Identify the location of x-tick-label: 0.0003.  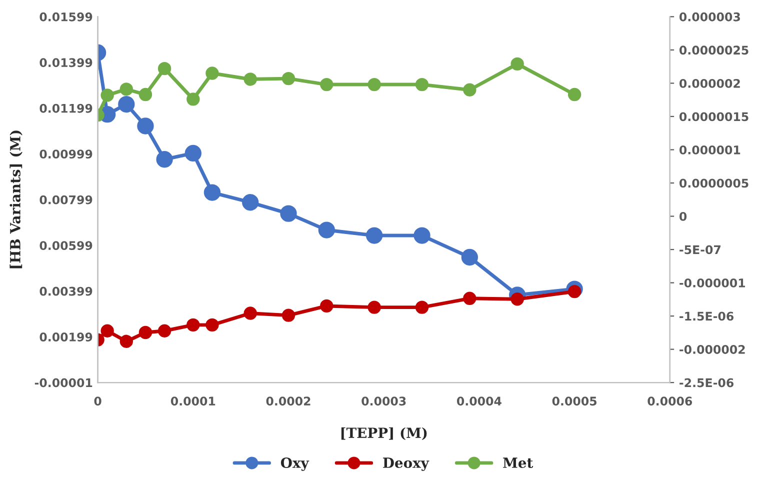
(384, 401).